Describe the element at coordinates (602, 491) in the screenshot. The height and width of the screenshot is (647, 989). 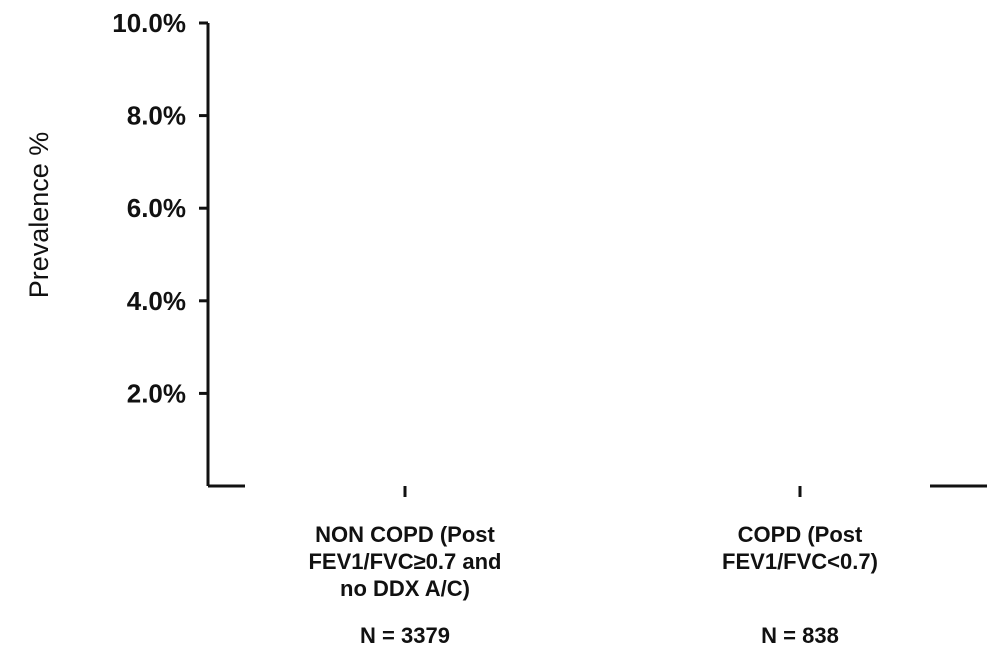
I see `x-tick-marks` at that location.